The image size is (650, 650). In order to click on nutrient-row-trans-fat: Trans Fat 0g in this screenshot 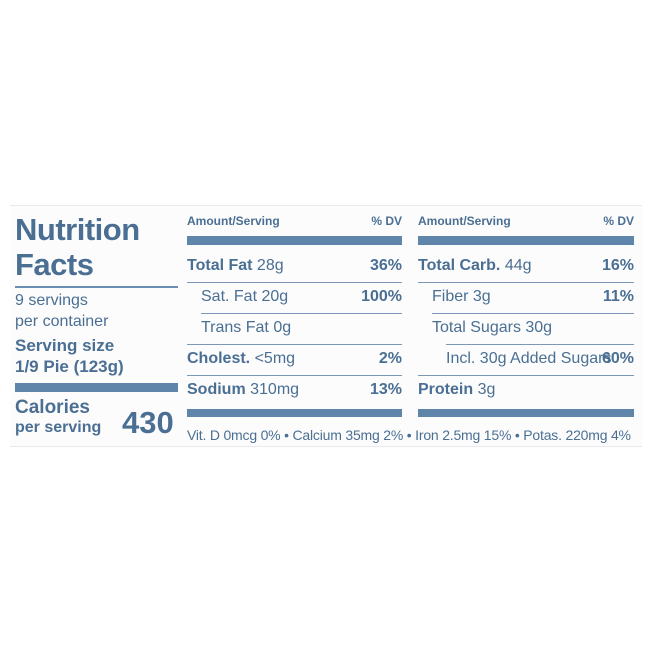, I will do `click(294, 328)`.